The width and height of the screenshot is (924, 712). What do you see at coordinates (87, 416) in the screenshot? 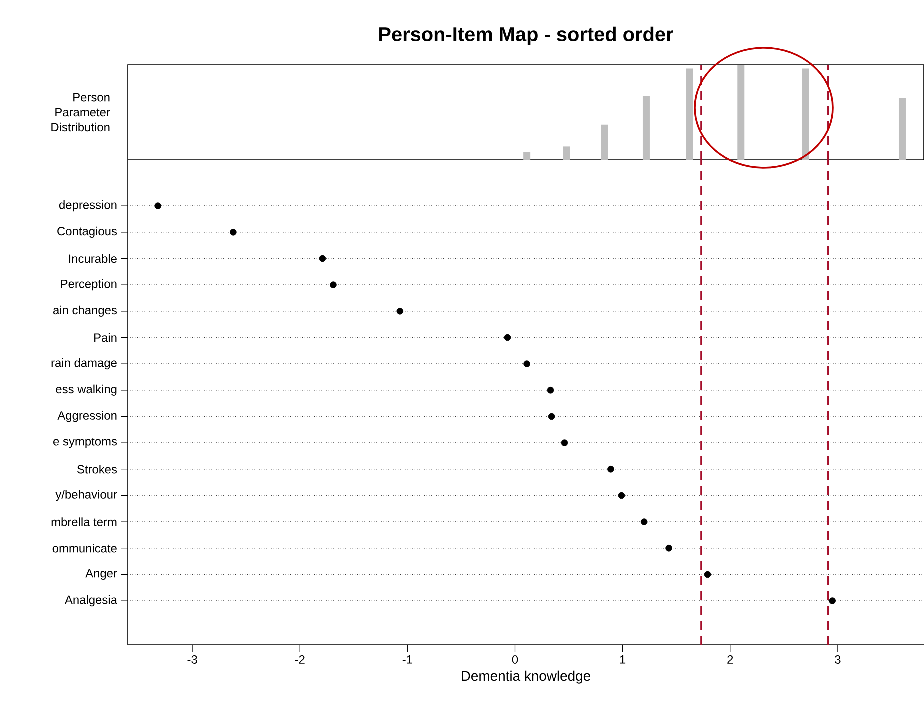
I see `y-tick-label: Aggression` at bounding box center [87, 416].